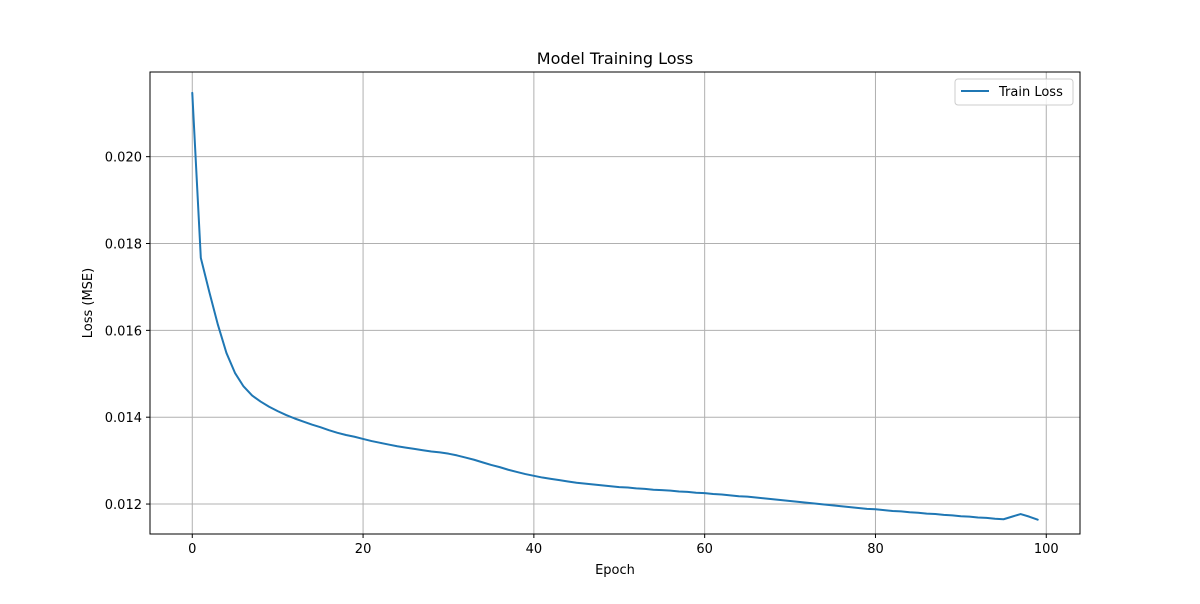  What do you see at coordinates (123, 158) in the screenshot?
I see `y-tick-label: 0.020` at bounding box center [123, 158].